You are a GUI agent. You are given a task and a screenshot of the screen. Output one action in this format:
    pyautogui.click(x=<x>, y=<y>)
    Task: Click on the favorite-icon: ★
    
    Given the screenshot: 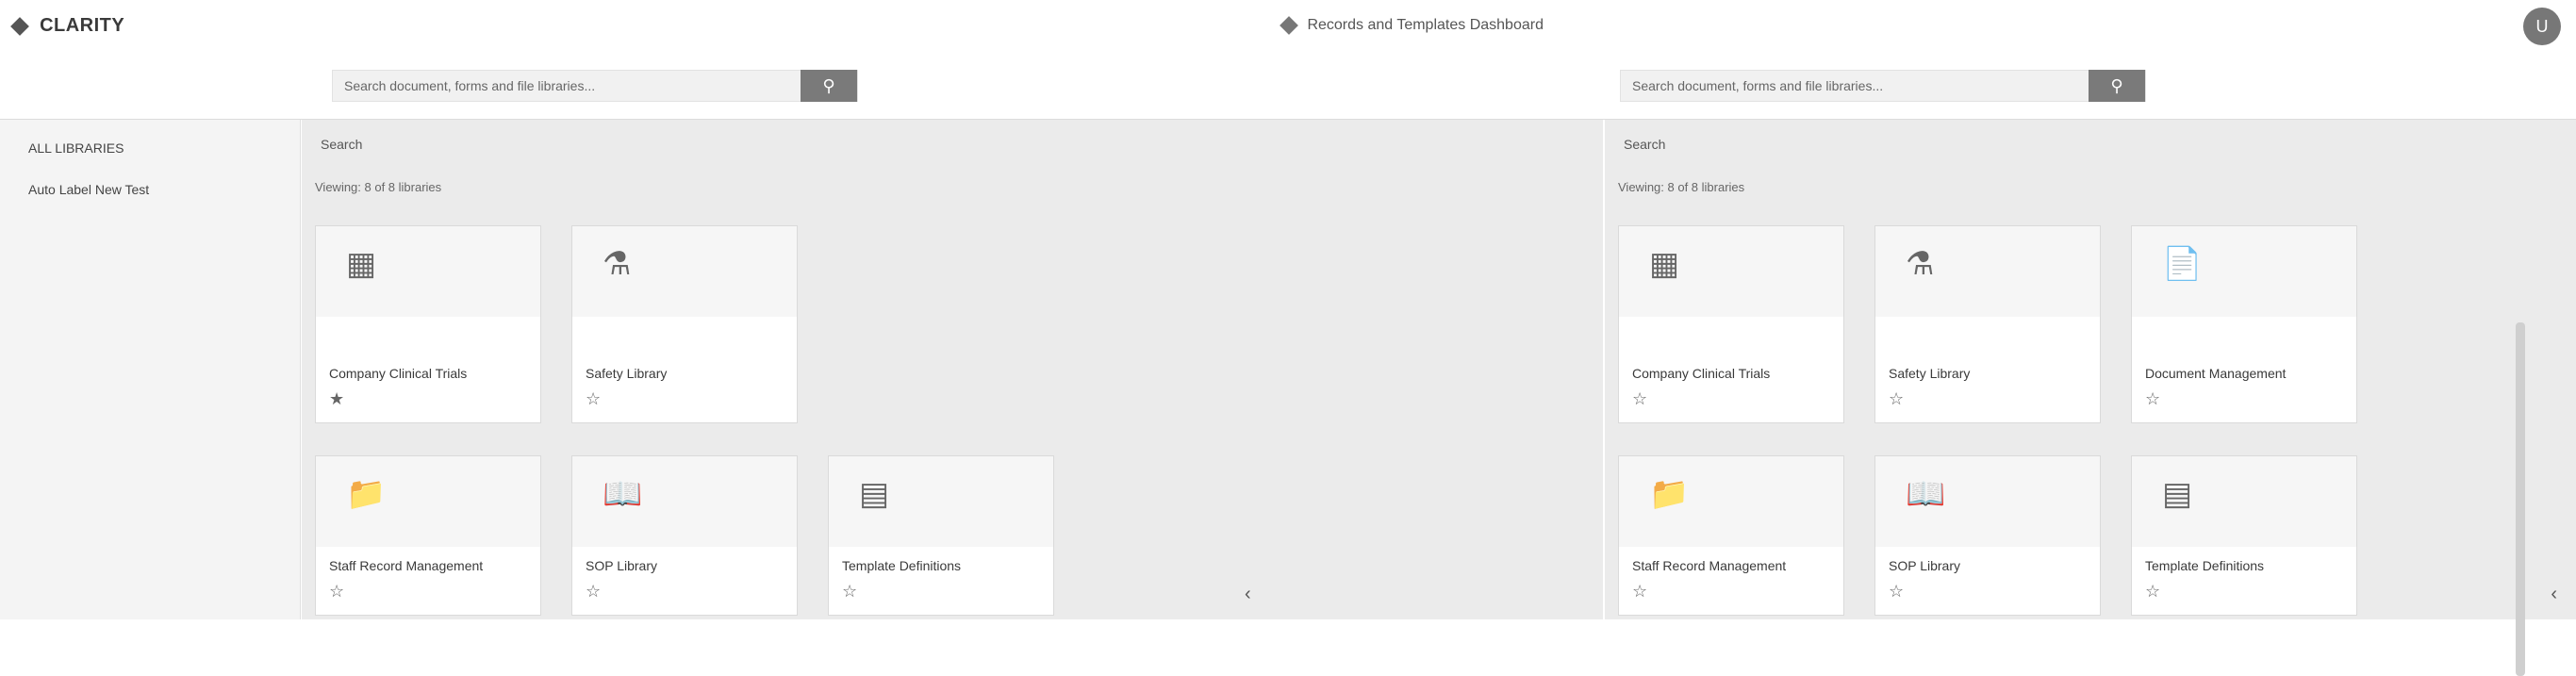 What is the action you would take?
    pyautogui.click(x=337, y=398)
    